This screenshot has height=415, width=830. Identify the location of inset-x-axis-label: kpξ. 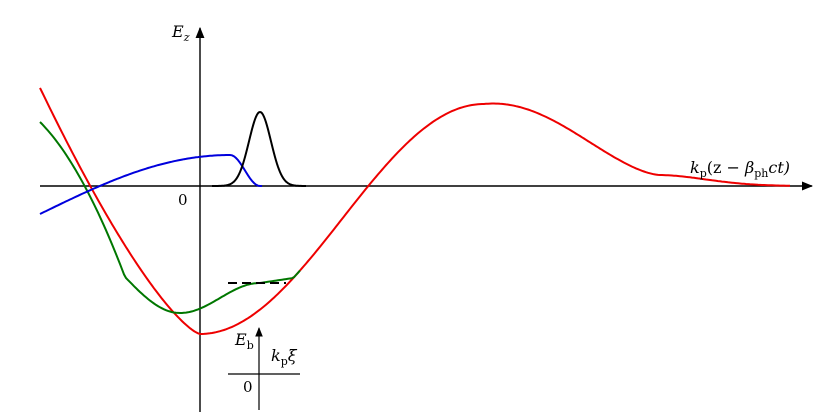
(284, 357).